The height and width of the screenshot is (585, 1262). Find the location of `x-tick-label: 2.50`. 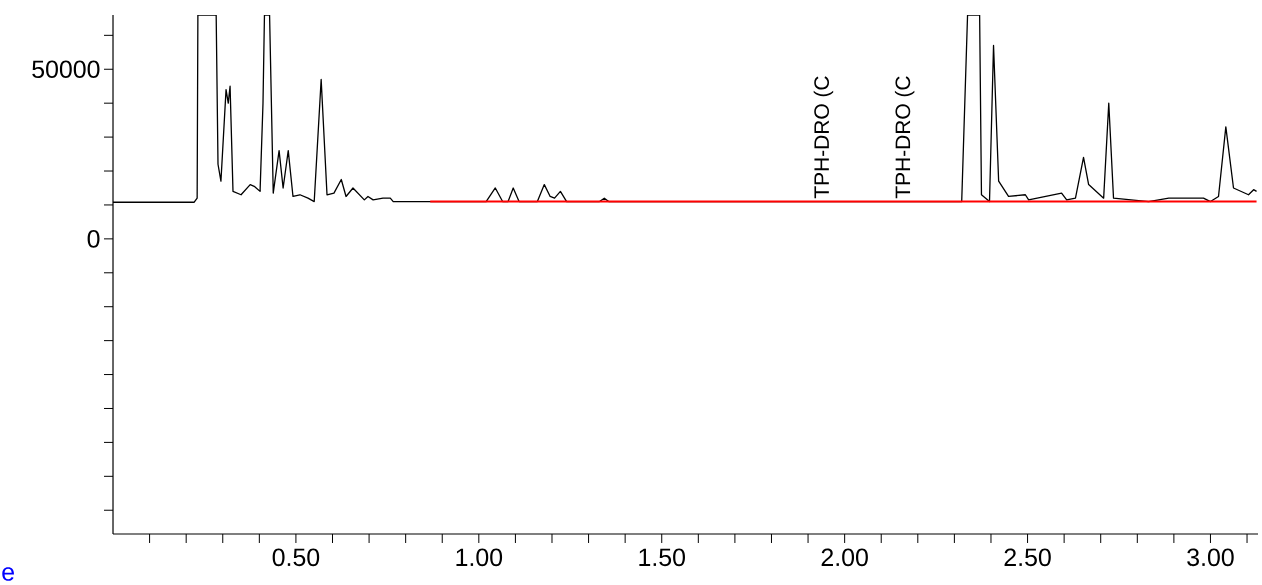

x-tick-label: 2.50 is located at coordinates (1027, 557).